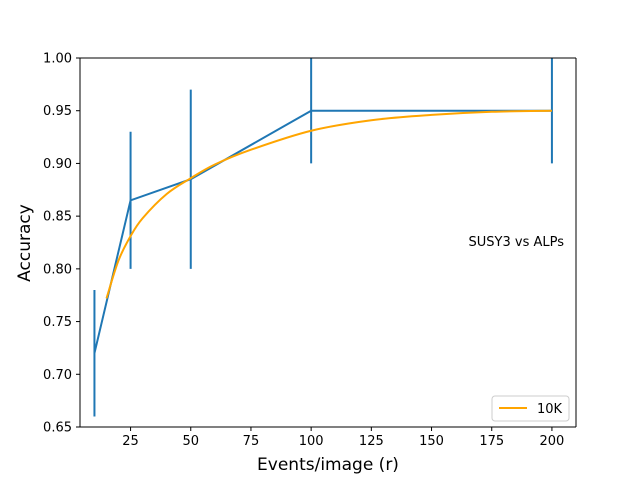 This screenshot has height=480, width=640. What do you see at coordinates (552, 441) in the screenshot?
I see `x-tick-label: 200` at bounding box center [552, 441].